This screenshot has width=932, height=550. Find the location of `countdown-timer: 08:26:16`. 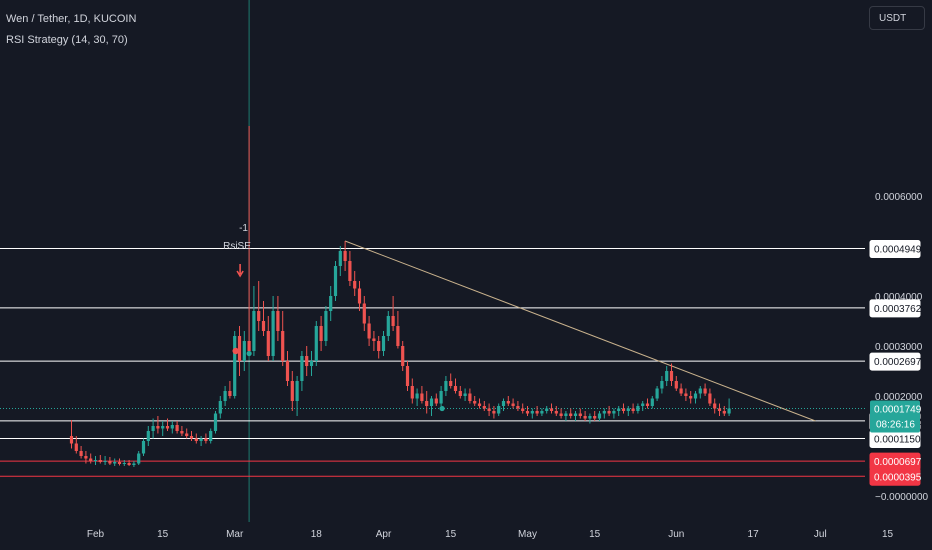

countdown-timer: 08:26:16 is located at coordinates (895, 425).